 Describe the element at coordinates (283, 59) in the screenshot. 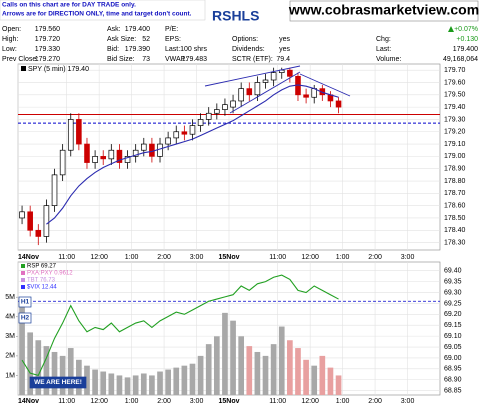

I see `quote-value: 79.4` at that location.